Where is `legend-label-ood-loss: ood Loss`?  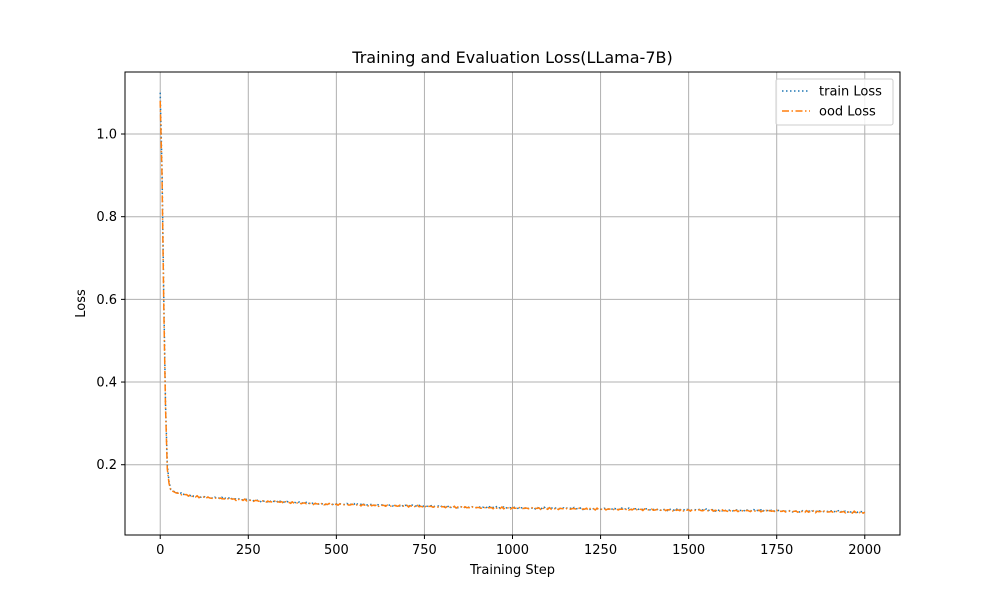 legend-label-ood-loss: ood Loss is located at coordinates (847, 112).